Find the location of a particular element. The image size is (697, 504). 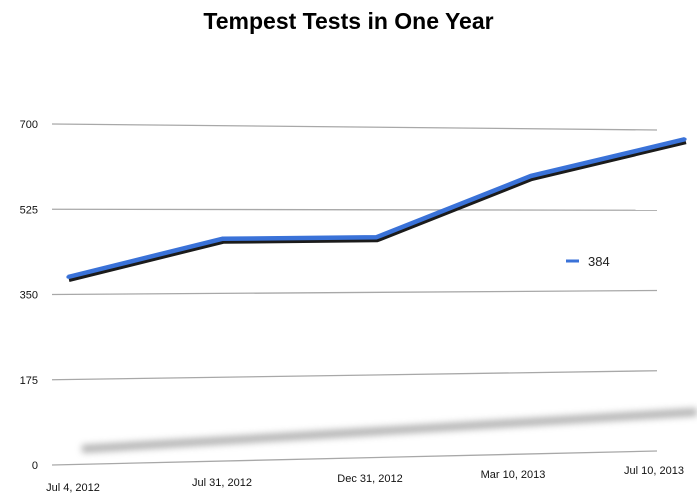

y-tick-label: 525 is located at coordinates (29, 210).